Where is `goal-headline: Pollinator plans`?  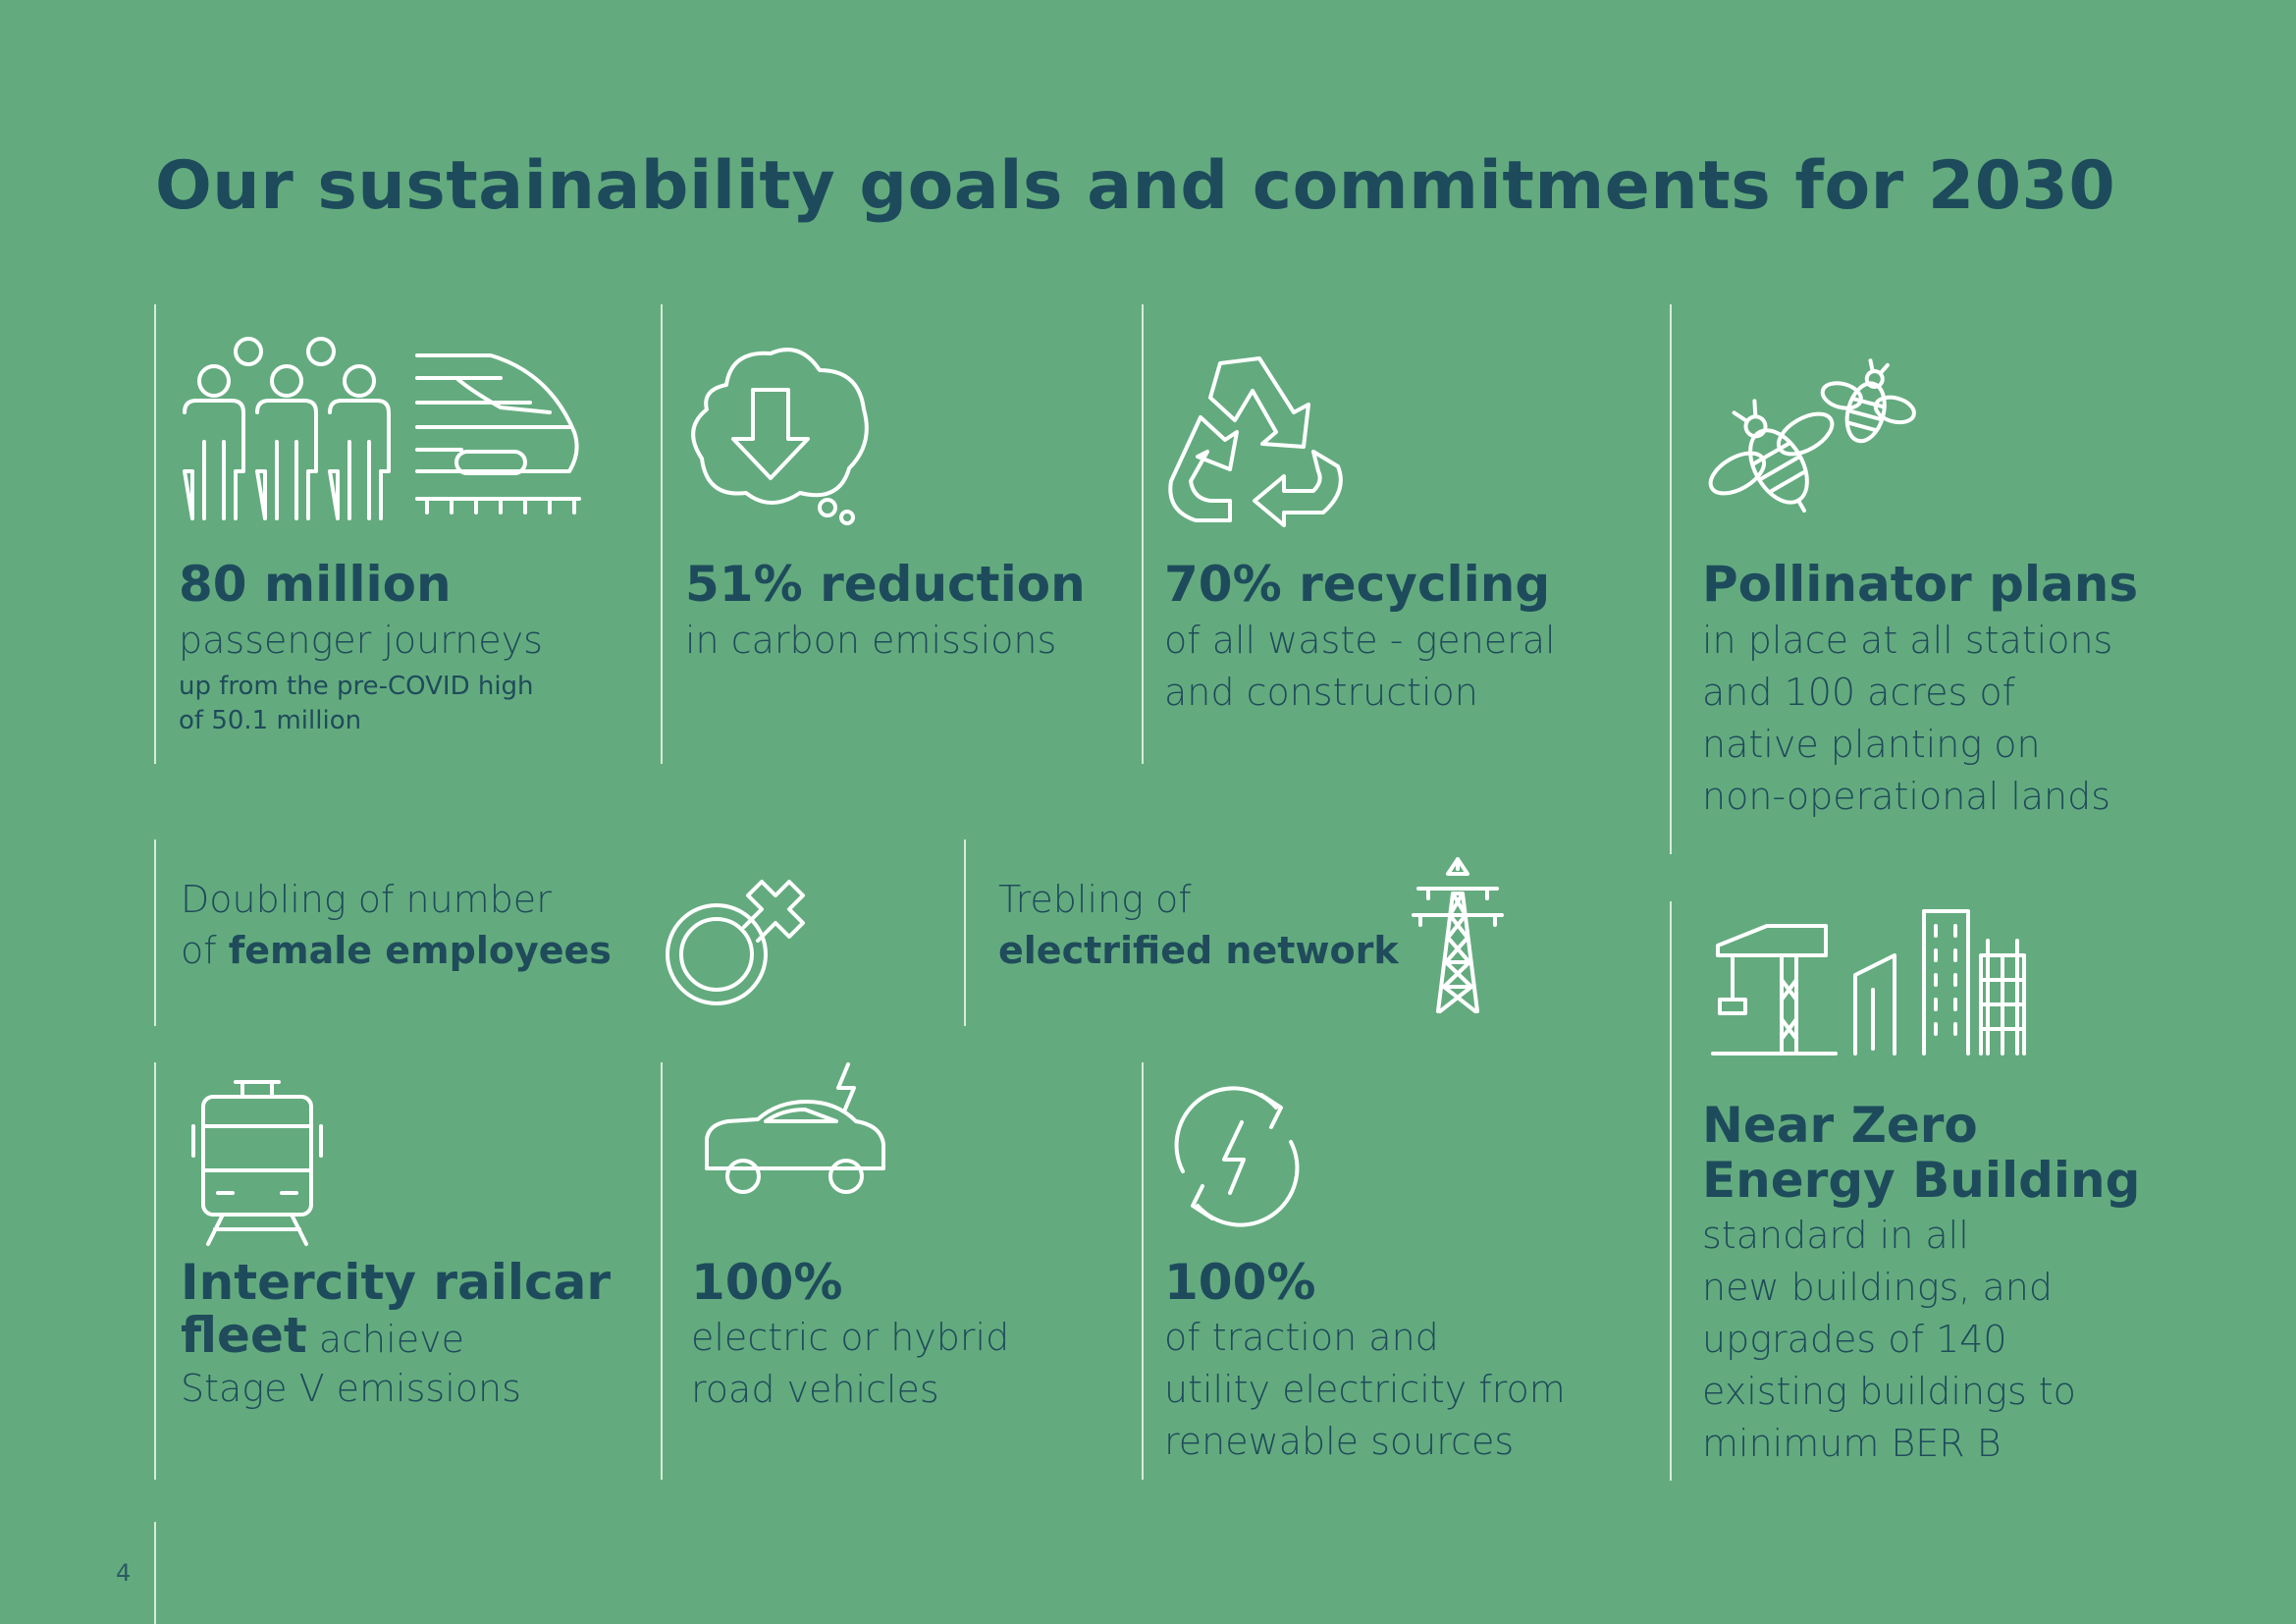 goal-headline: Pollinator plans is located at coordinates (1920, 584).